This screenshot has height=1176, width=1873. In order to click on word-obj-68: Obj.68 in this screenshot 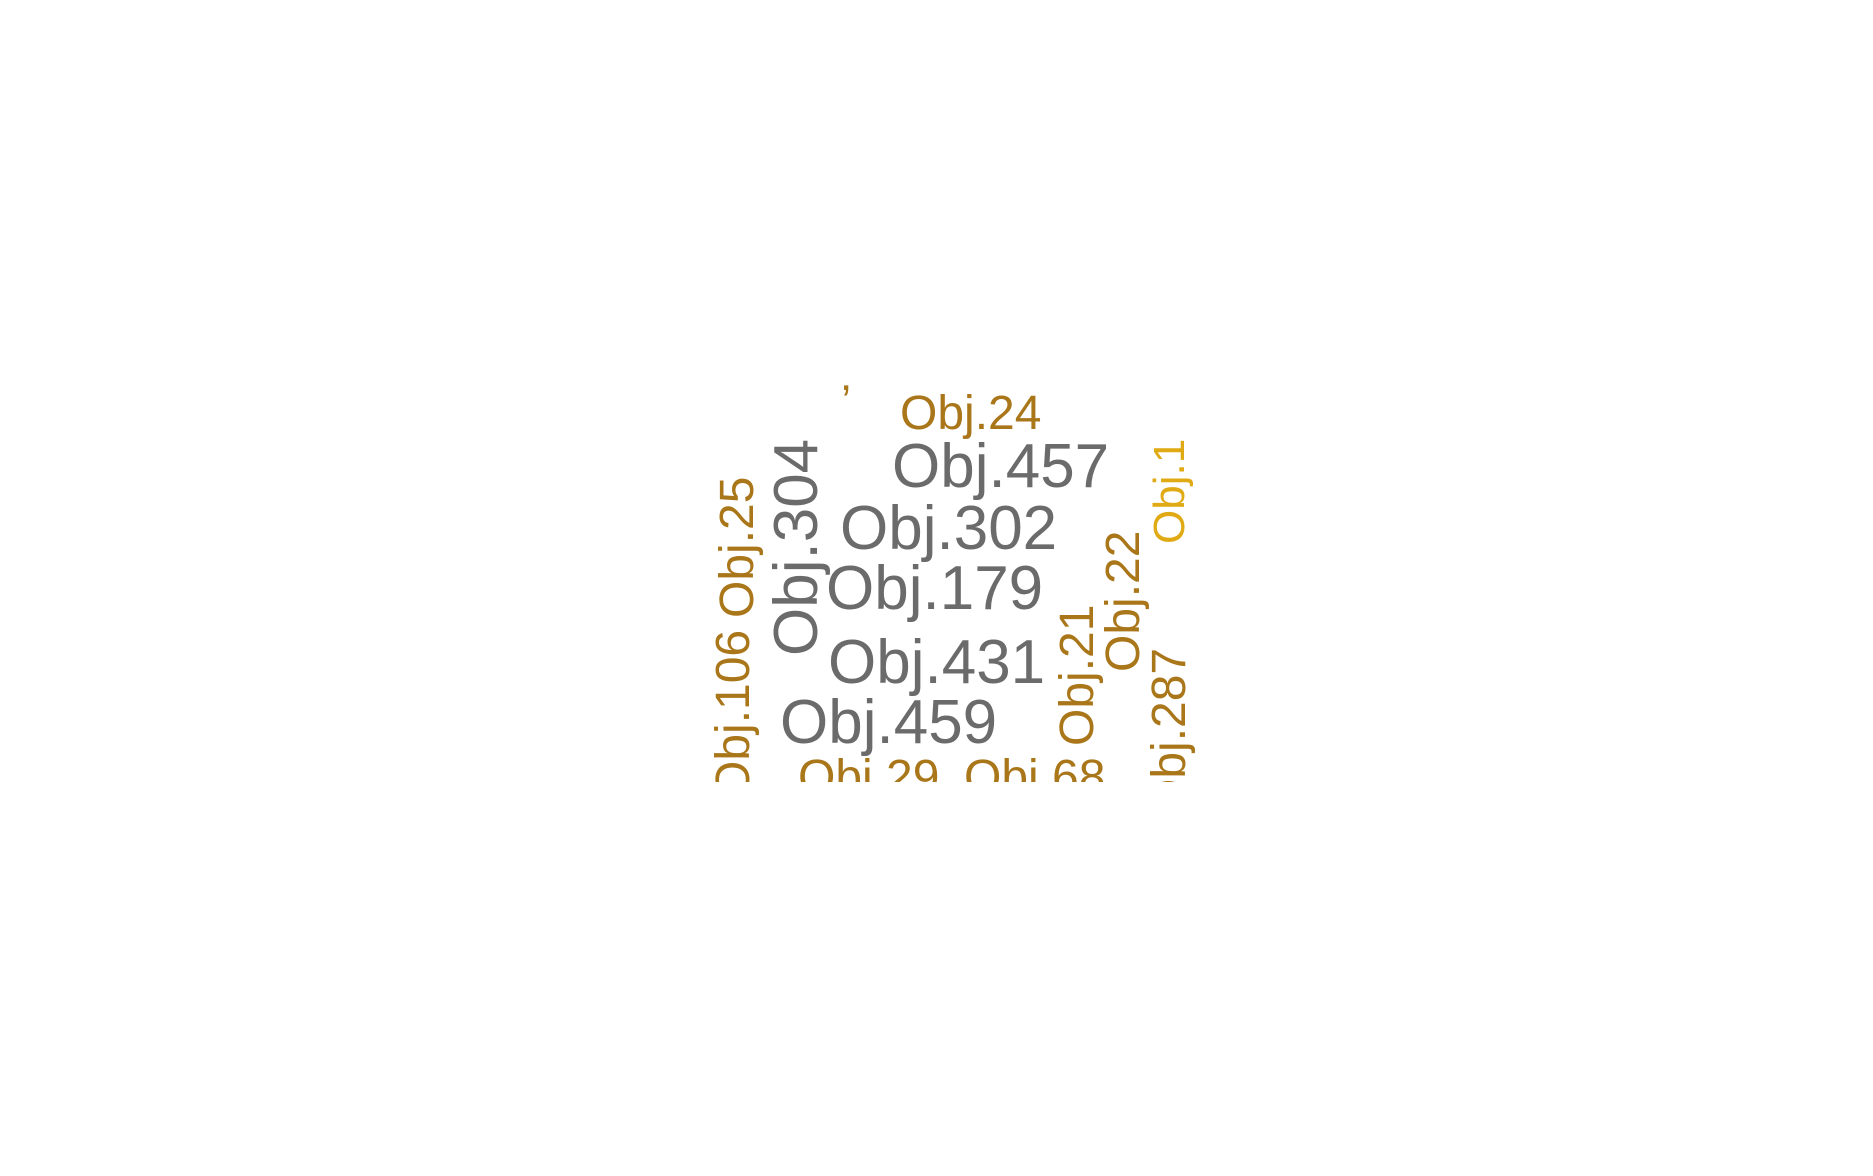, I will do `click(1035, 767)`.